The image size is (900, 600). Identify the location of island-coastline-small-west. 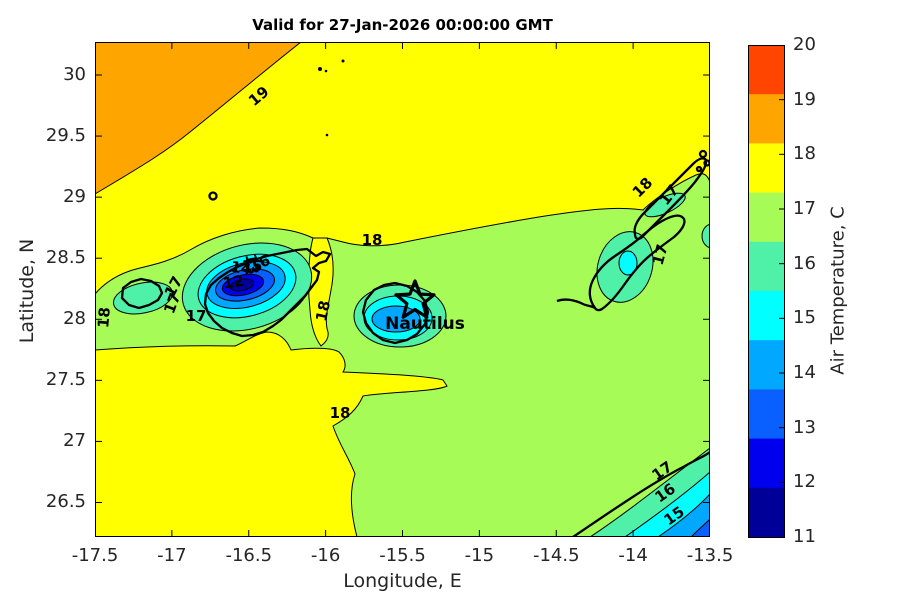
(142, 293).